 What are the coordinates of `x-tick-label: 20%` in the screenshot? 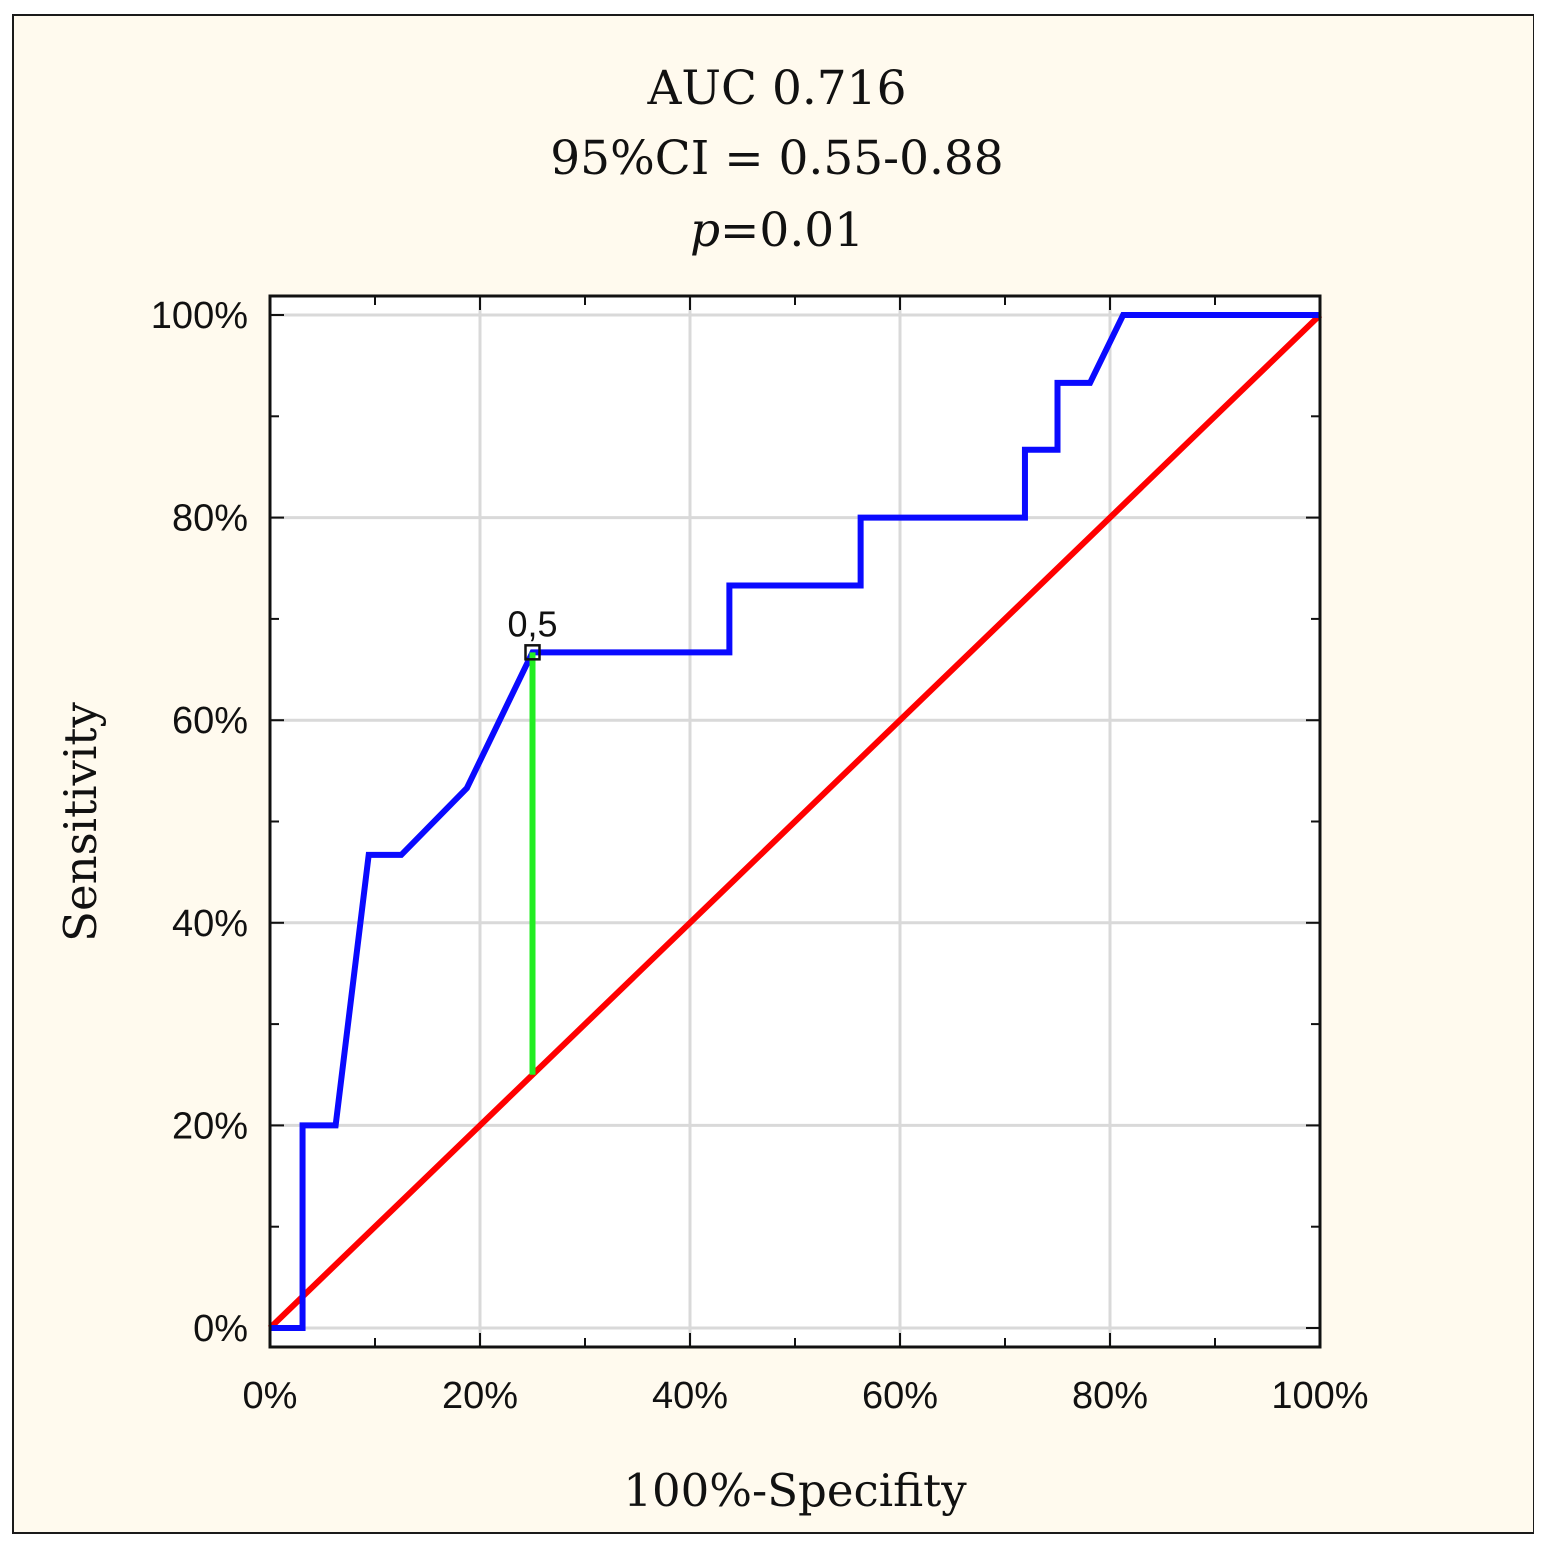 It's located at (480, 1396).